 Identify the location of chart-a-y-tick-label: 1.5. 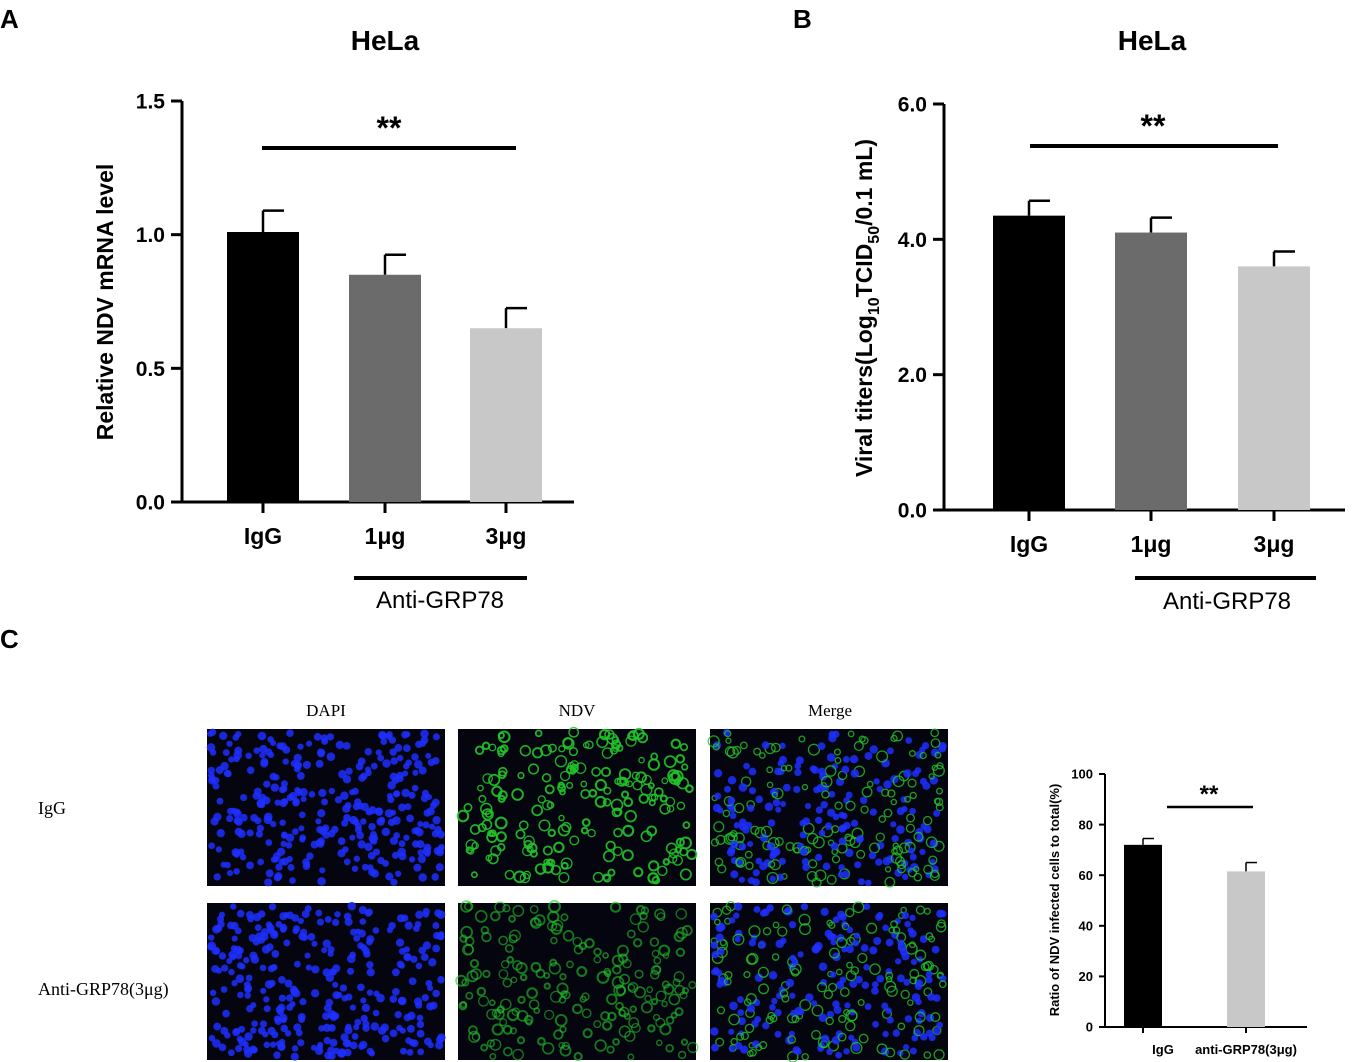
(151, 102).